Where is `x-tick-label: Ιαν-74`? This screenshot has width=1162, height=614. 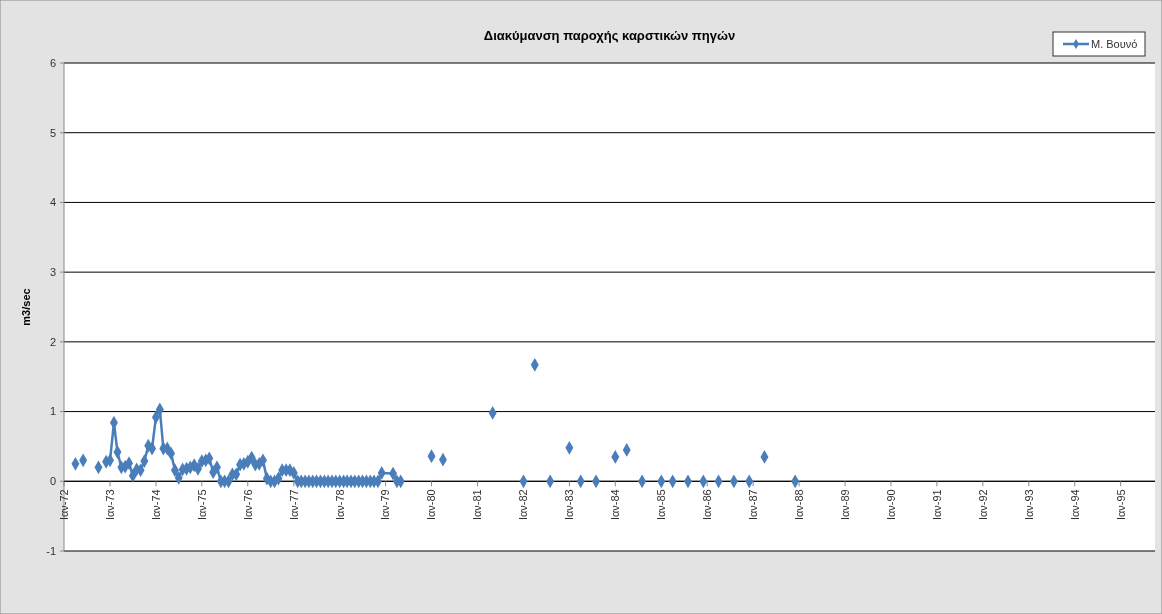 x-tick-label: Ιαν-74 is located at coordinates (155, 505).